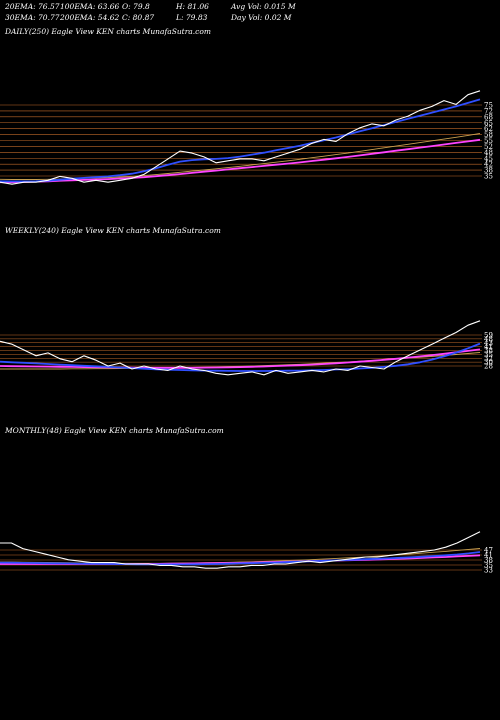 The image size is (500, 720). Describe the element at coordinates (488, 129) in the screenshot. I see `y-tick-label: 62` at that location.